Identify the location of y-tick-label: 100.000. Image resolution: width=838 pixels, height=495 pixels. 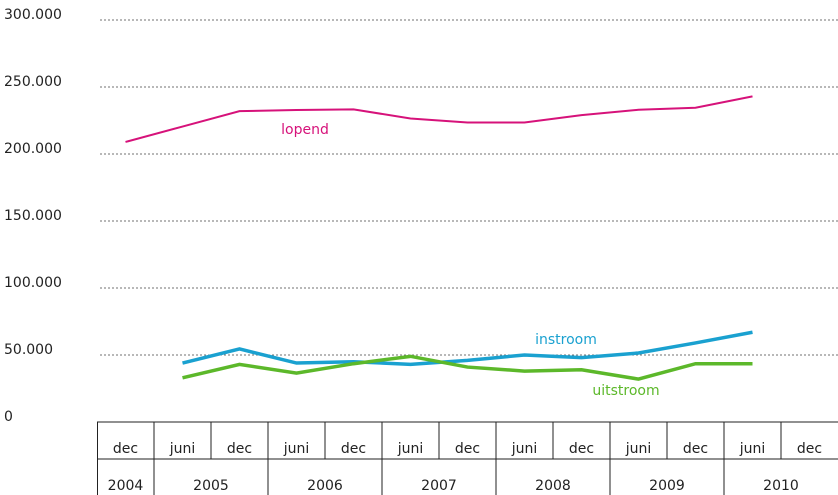
(33, 283).